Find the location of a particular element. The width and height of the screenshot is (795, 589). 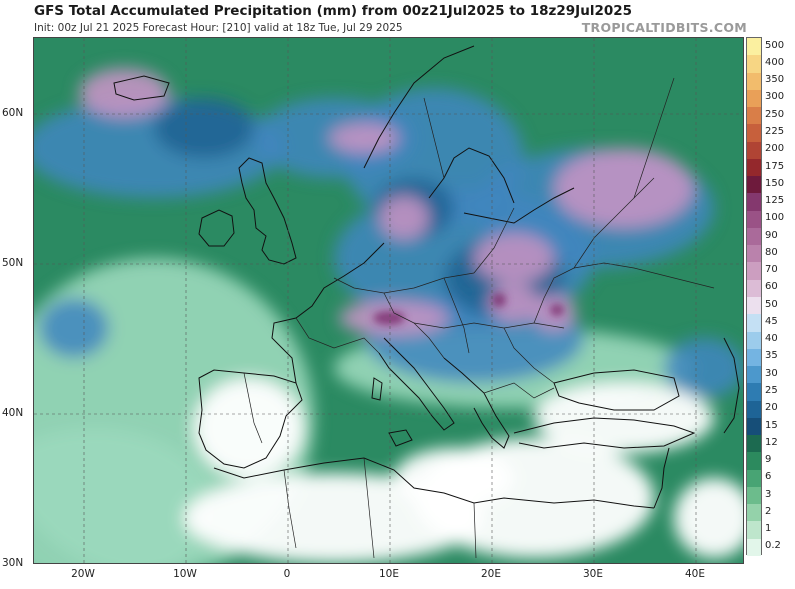

colorbar-level-label: 15 is located at coordinates (771, 425).